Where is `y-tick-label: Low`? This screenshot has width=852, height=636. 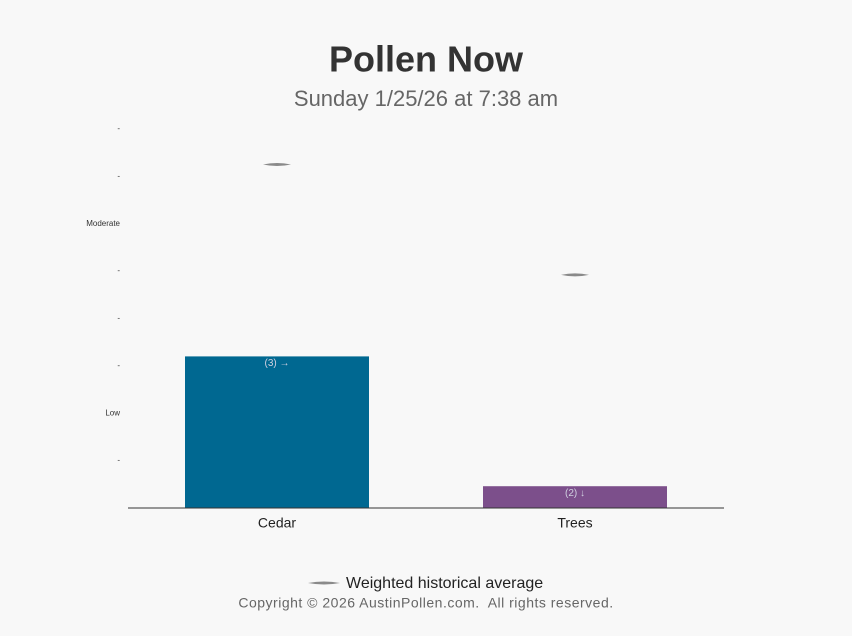 y-tick-label: Low is located at coordinates (112, 412).